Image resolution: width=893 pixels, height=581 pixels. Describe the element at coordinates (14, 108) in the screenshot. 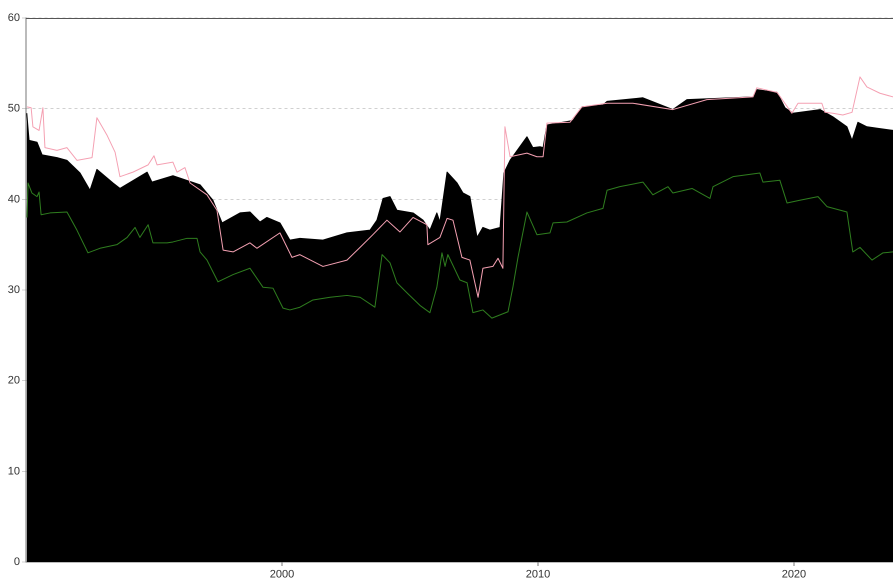

I see `y-tick-label: 50` at that location.